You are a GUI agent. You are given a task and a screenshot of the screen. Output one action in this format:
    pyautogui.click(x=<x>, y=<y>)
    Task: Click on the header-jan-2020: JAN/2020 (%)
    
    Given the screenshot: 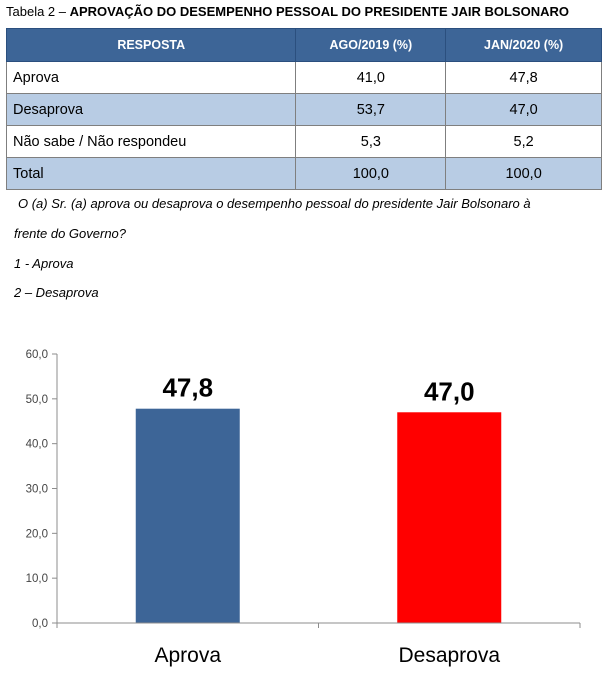 What is the action you would take?
    pyautogui.click(x=523, y=45)
    